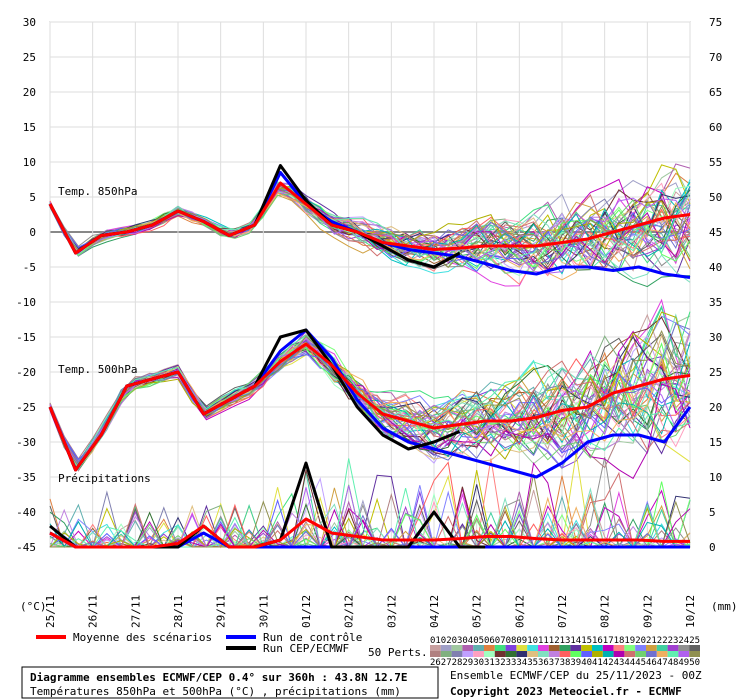 This screenshot has width=740, height=700. I want to click on x-tick-label: 03/12, so click(391, 611).